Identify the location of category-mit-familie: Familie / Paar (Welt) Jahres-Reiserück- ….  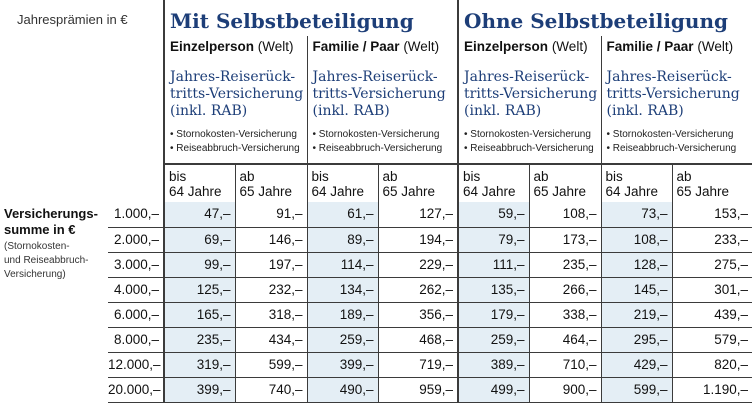
(382, 100).